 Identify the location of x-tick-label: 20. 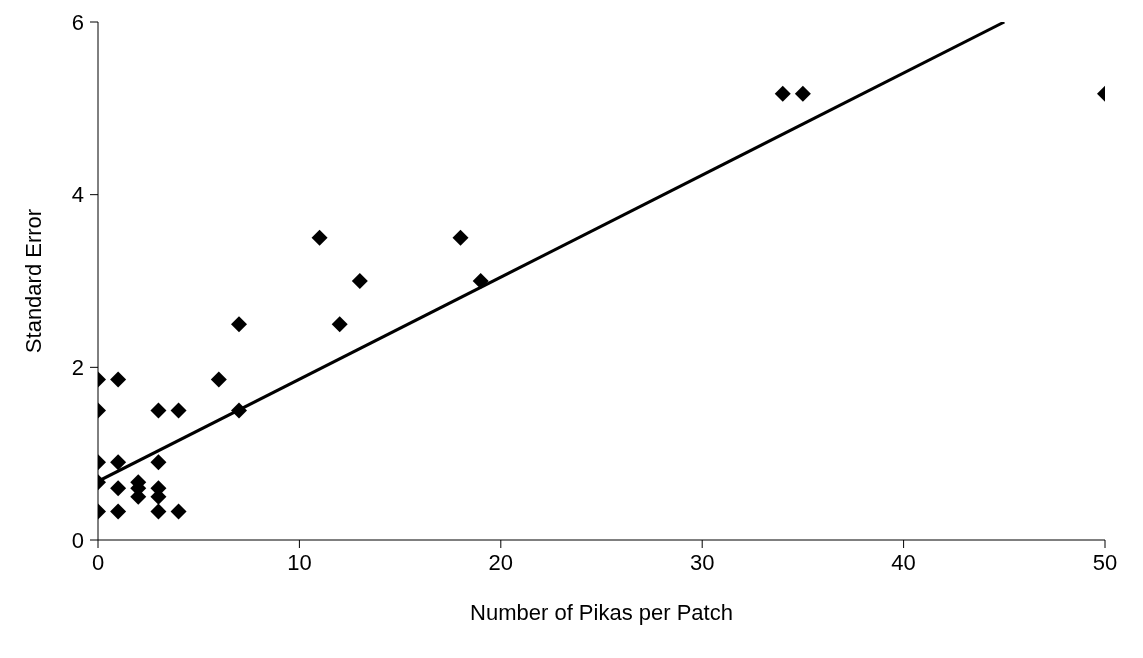
(501, 562).